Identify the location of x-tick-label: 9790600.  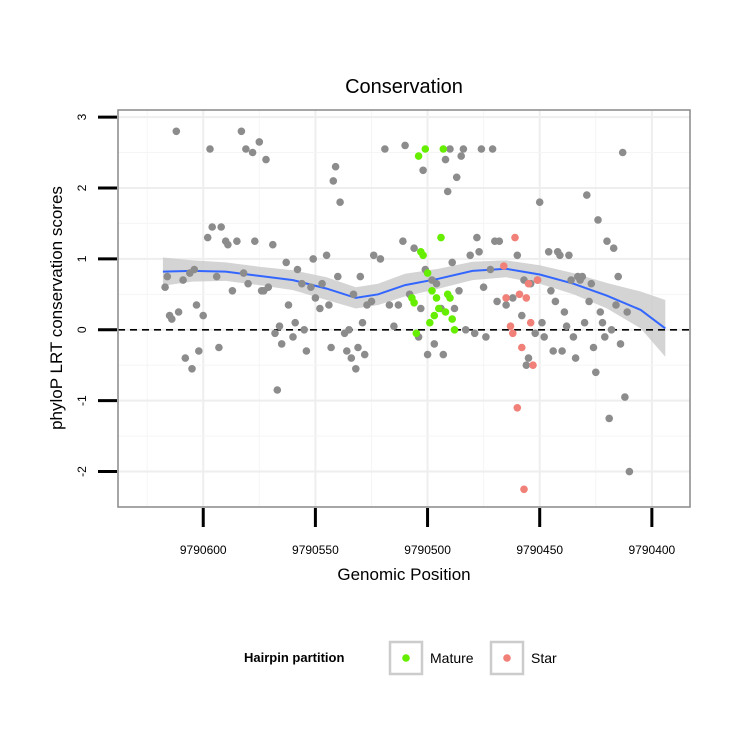
(203, 550).